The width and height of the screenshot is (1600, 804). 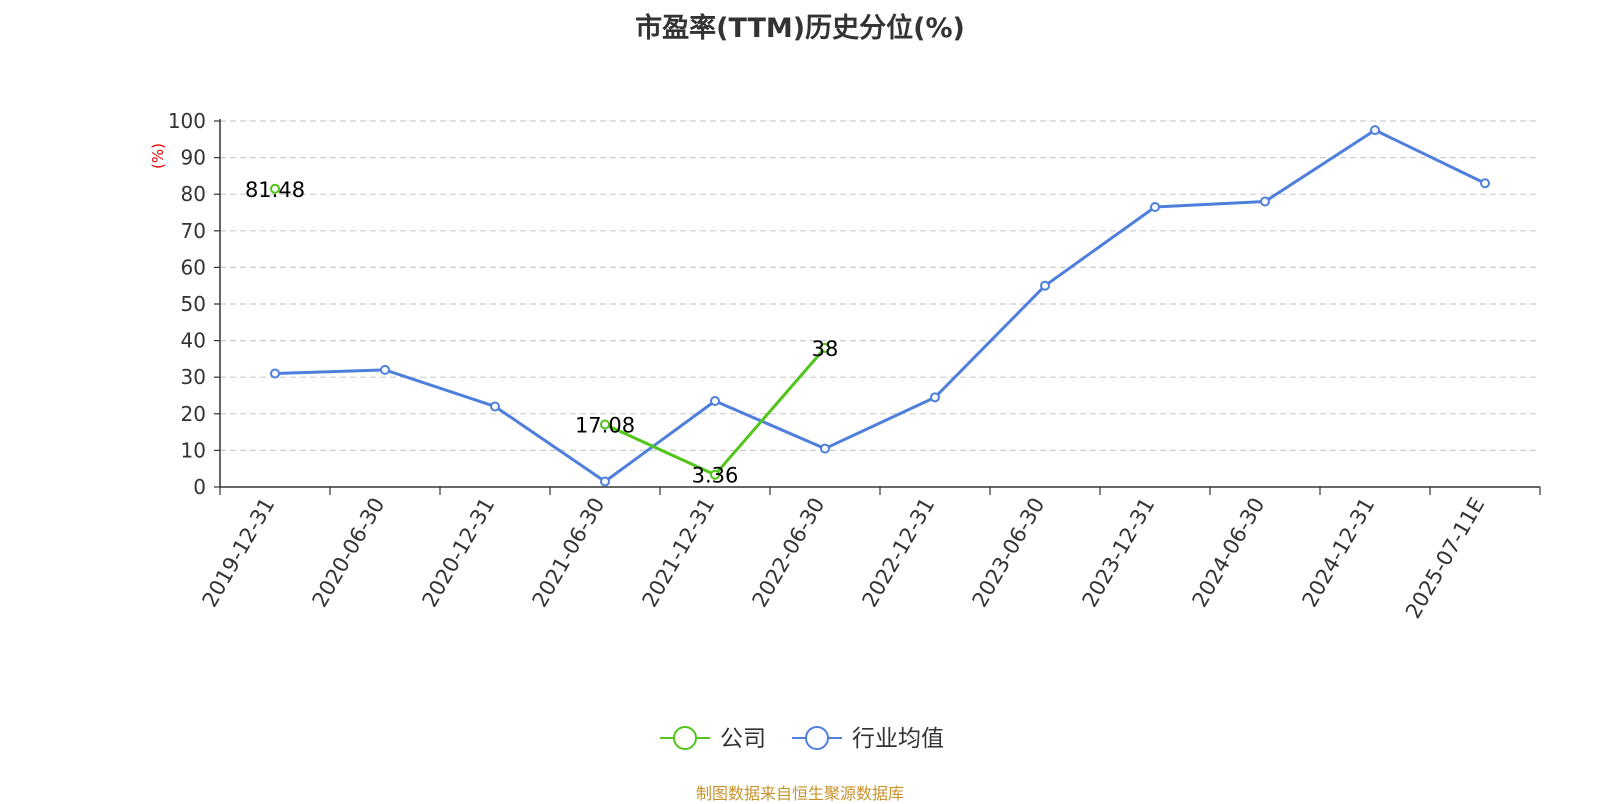 I want to click on y-tick-label: 10, so click(x=193, y=450).